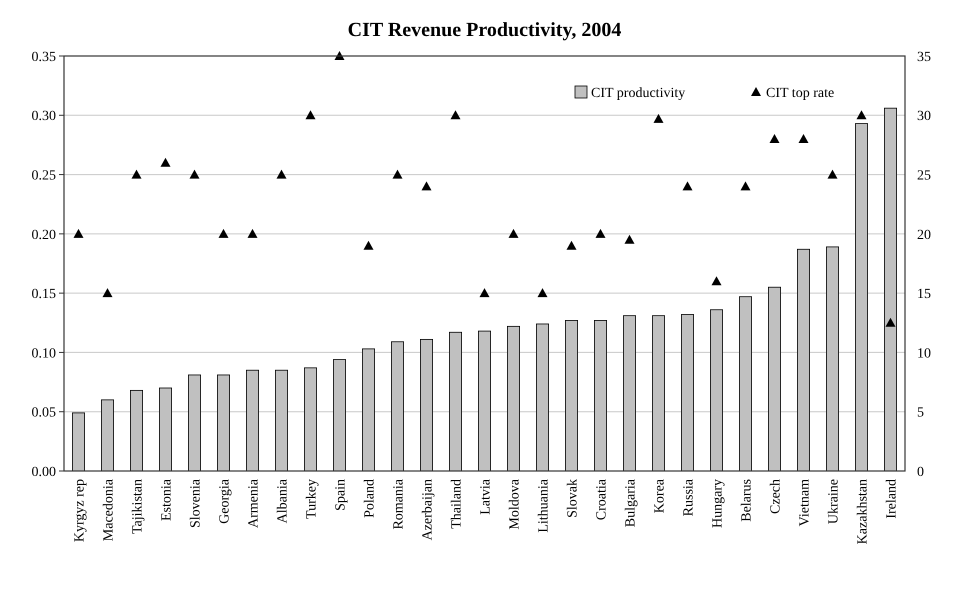  I want to click on x-tick-label: Poland, so click(370, 498).